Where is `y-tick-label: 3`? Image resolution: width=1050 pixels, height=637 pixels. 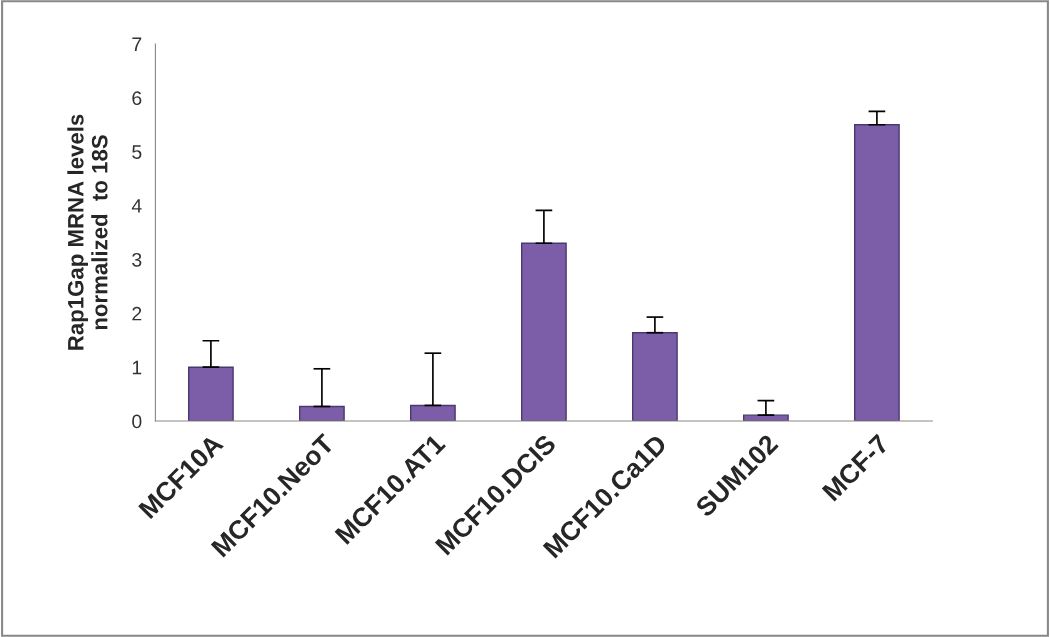 y-tick-label: 3 is located at coordinates (137, 259).